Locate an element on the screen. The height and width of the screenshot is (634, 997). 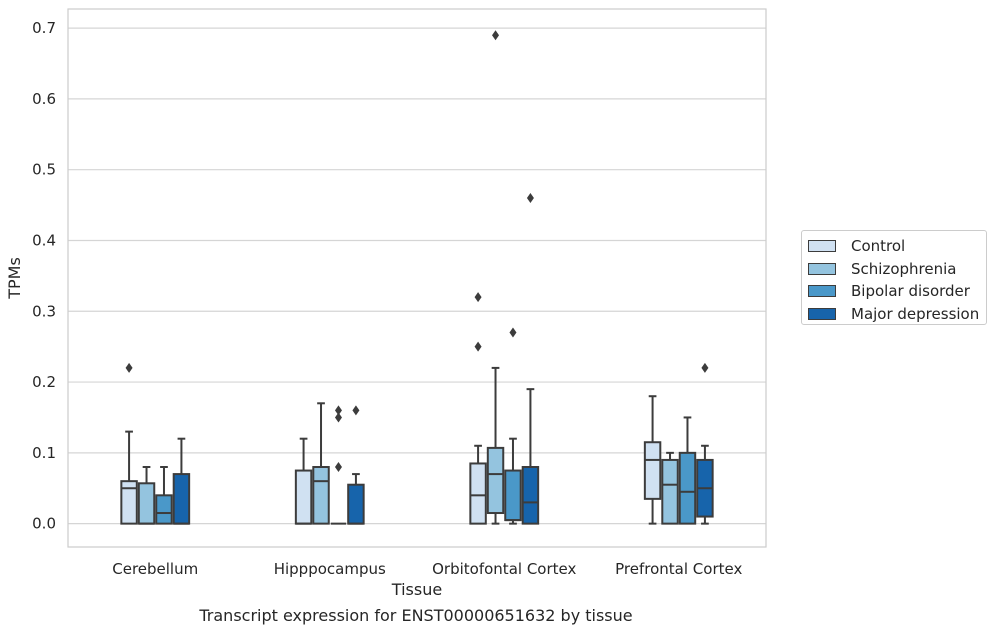
legend-item: Schizophrenia is located at coordinates (882, 269).